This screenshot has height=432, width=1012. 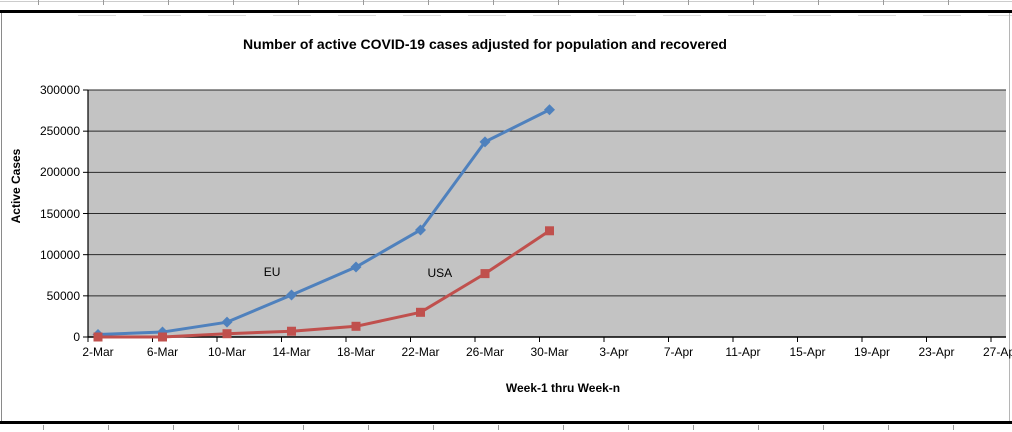 What do you see at coordinates (807, 352) in the screenshot?
I see `x-tick-label: 15-Apr` at bounding box center [807, 352].